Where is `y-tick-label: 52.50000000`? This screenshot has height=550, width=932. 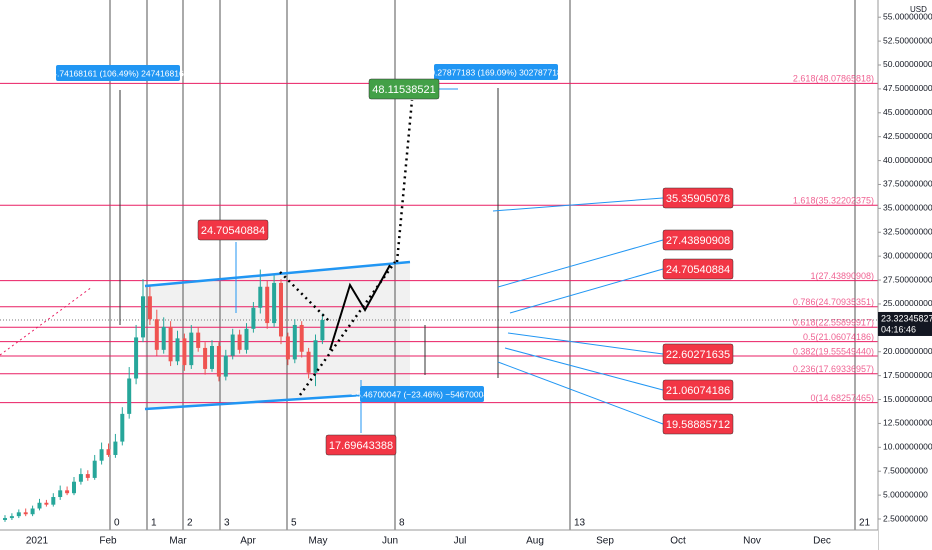 y-tick-label: 52.50000000 is located at coordinates (907, 40).